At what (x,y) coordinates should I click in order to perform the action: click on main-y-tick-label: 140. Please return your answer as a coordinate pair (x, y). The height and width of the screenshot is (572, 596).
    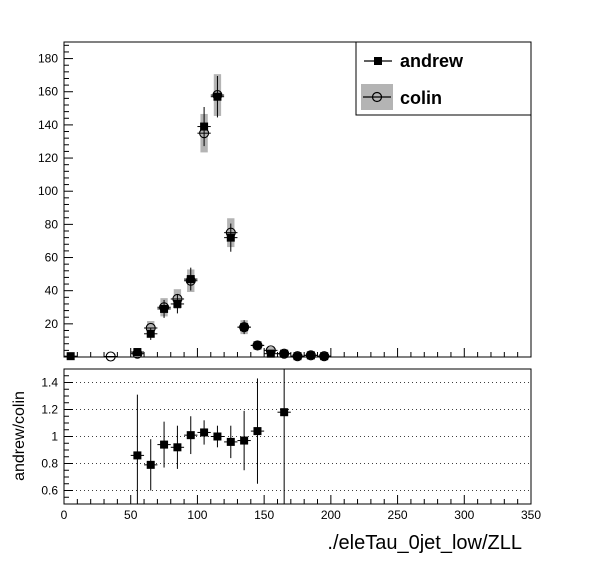
    Looking at the image, I should click on (48, 125).